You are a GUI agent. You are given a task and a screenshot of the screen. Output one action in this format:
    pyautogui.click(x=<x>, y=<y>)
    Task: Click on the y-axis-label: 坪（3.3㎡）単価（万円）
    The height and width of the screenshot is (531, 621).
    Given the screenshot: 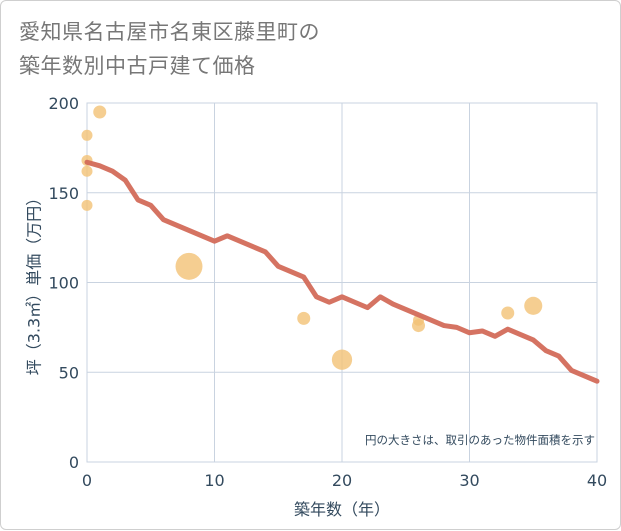 What is the action you would take?
    pyautogui.click(x=34, y=282)
    